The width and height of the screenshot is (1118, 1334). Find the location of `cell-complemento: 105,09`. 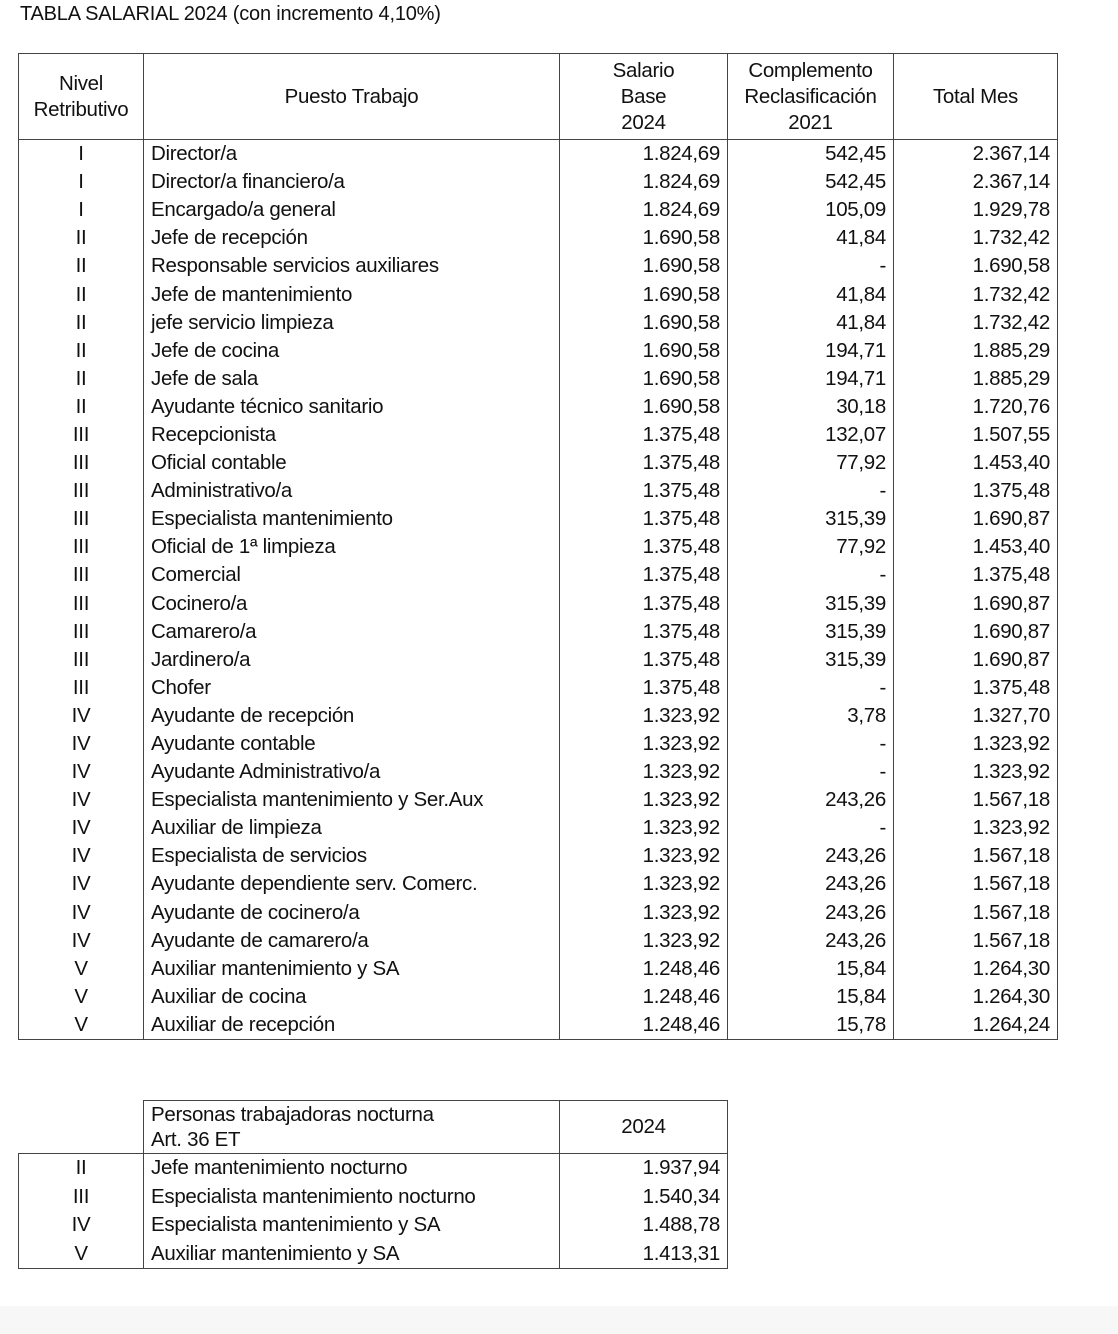

cell-complemento: 105,09 is located at coordinates (810, 210).